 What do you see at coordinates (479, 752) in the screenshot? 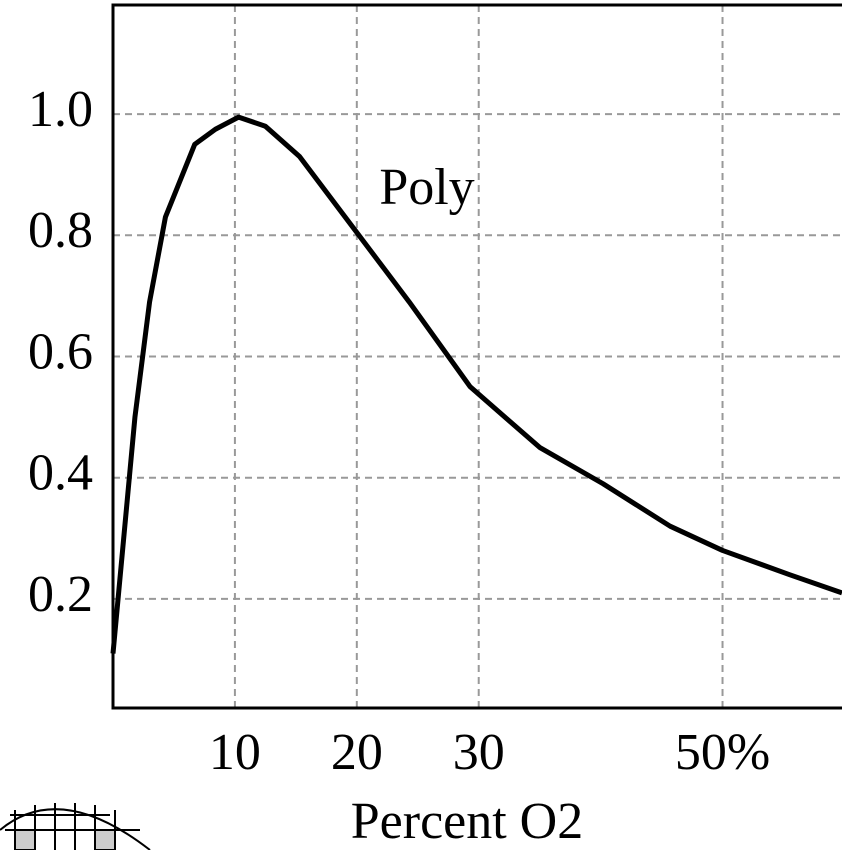
I see `x-tick-label: 30` at bounding box center [479, 752].